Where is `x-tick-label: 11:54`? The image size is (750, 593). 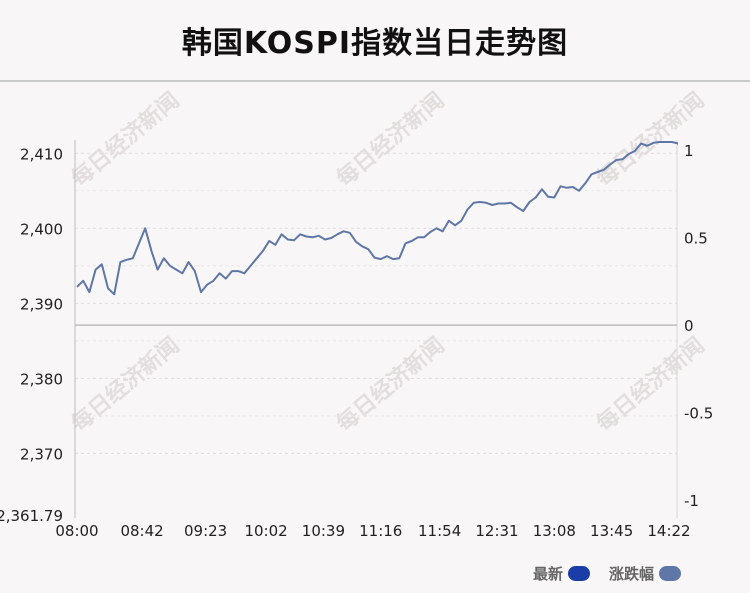
x-tick-label: 11:54 is located at coordinates (439, 531).